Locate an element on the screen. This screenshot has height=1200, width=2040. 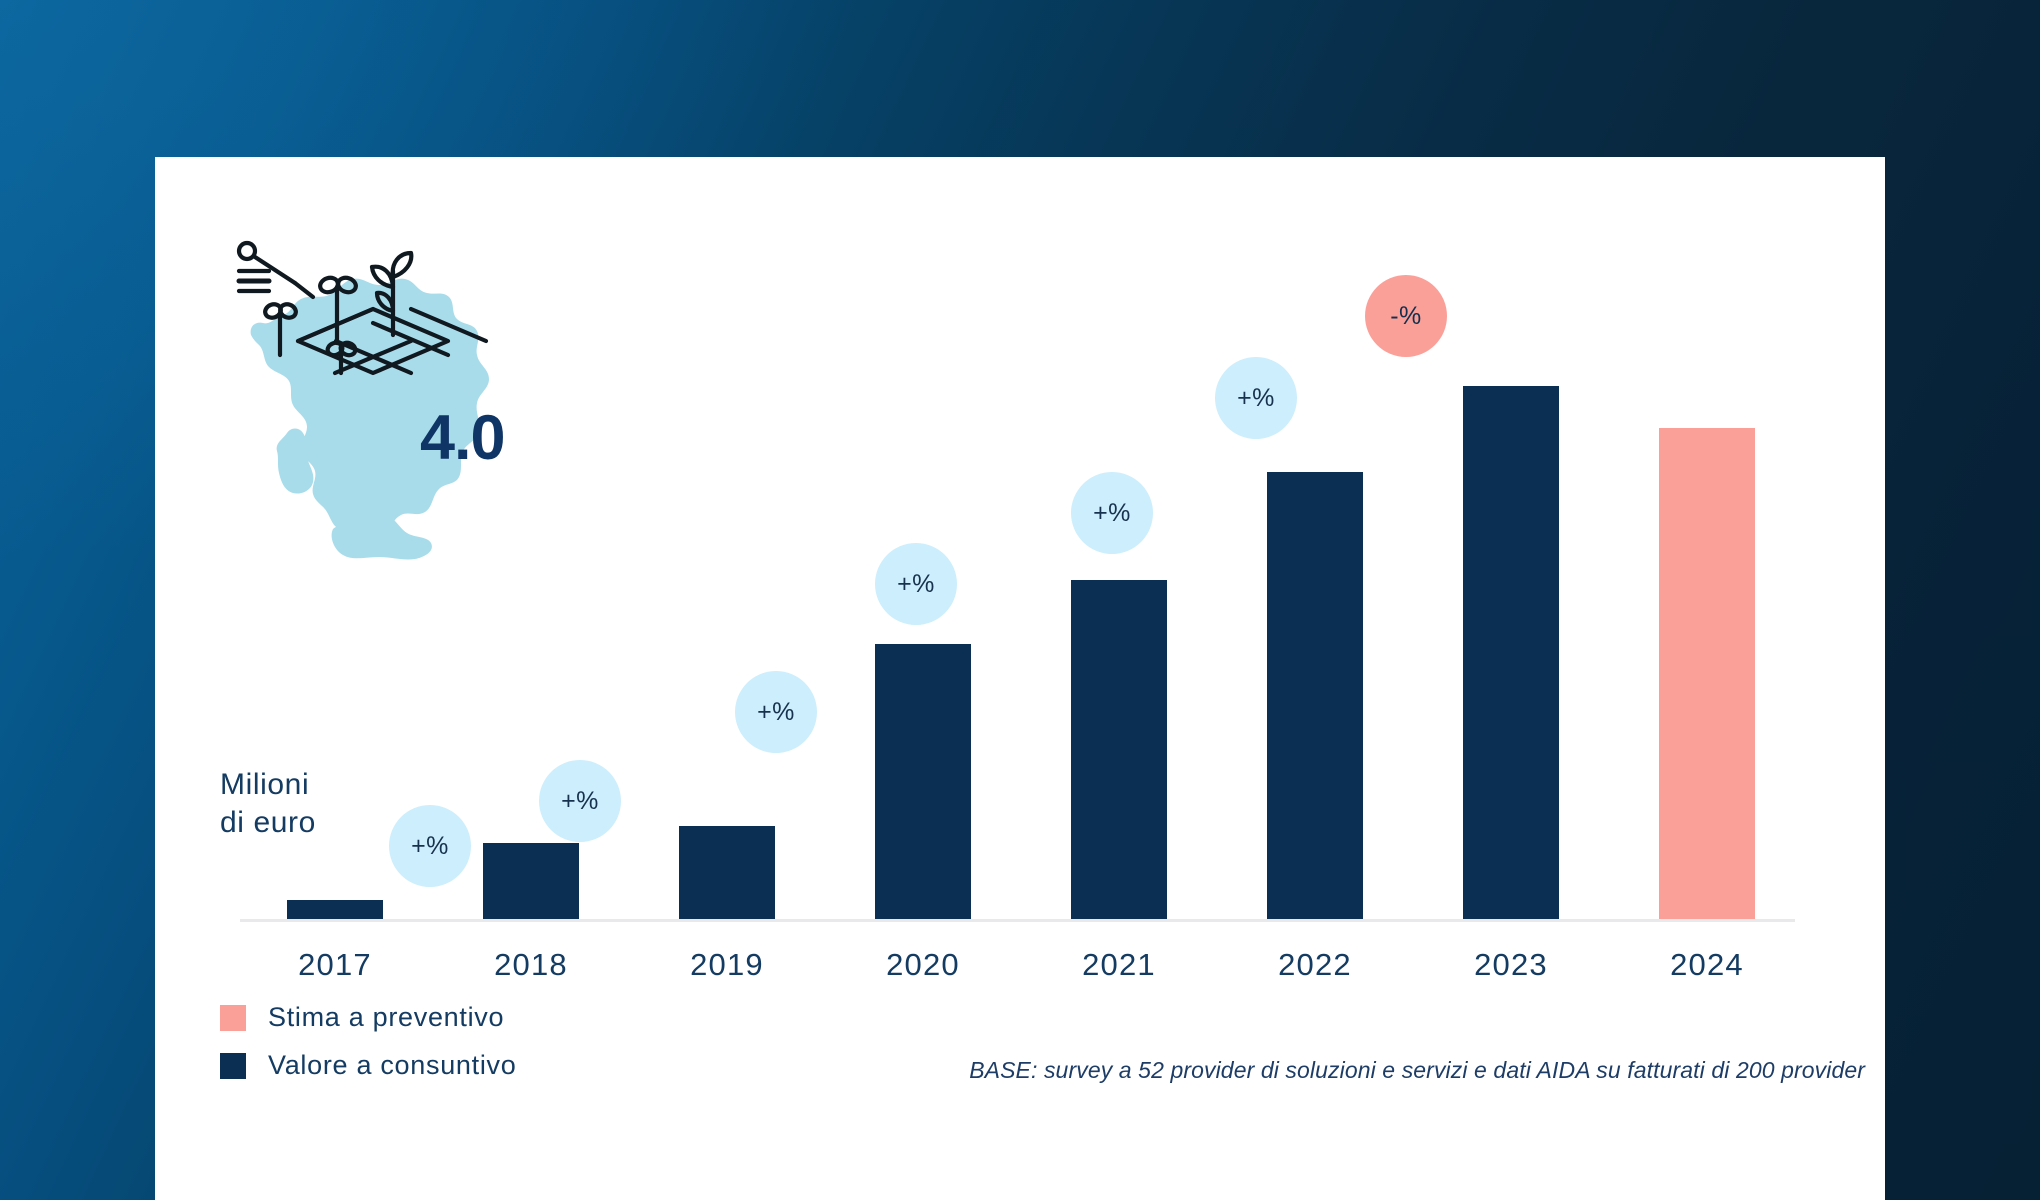
bar-2020 is located at coordinates (923, 781).